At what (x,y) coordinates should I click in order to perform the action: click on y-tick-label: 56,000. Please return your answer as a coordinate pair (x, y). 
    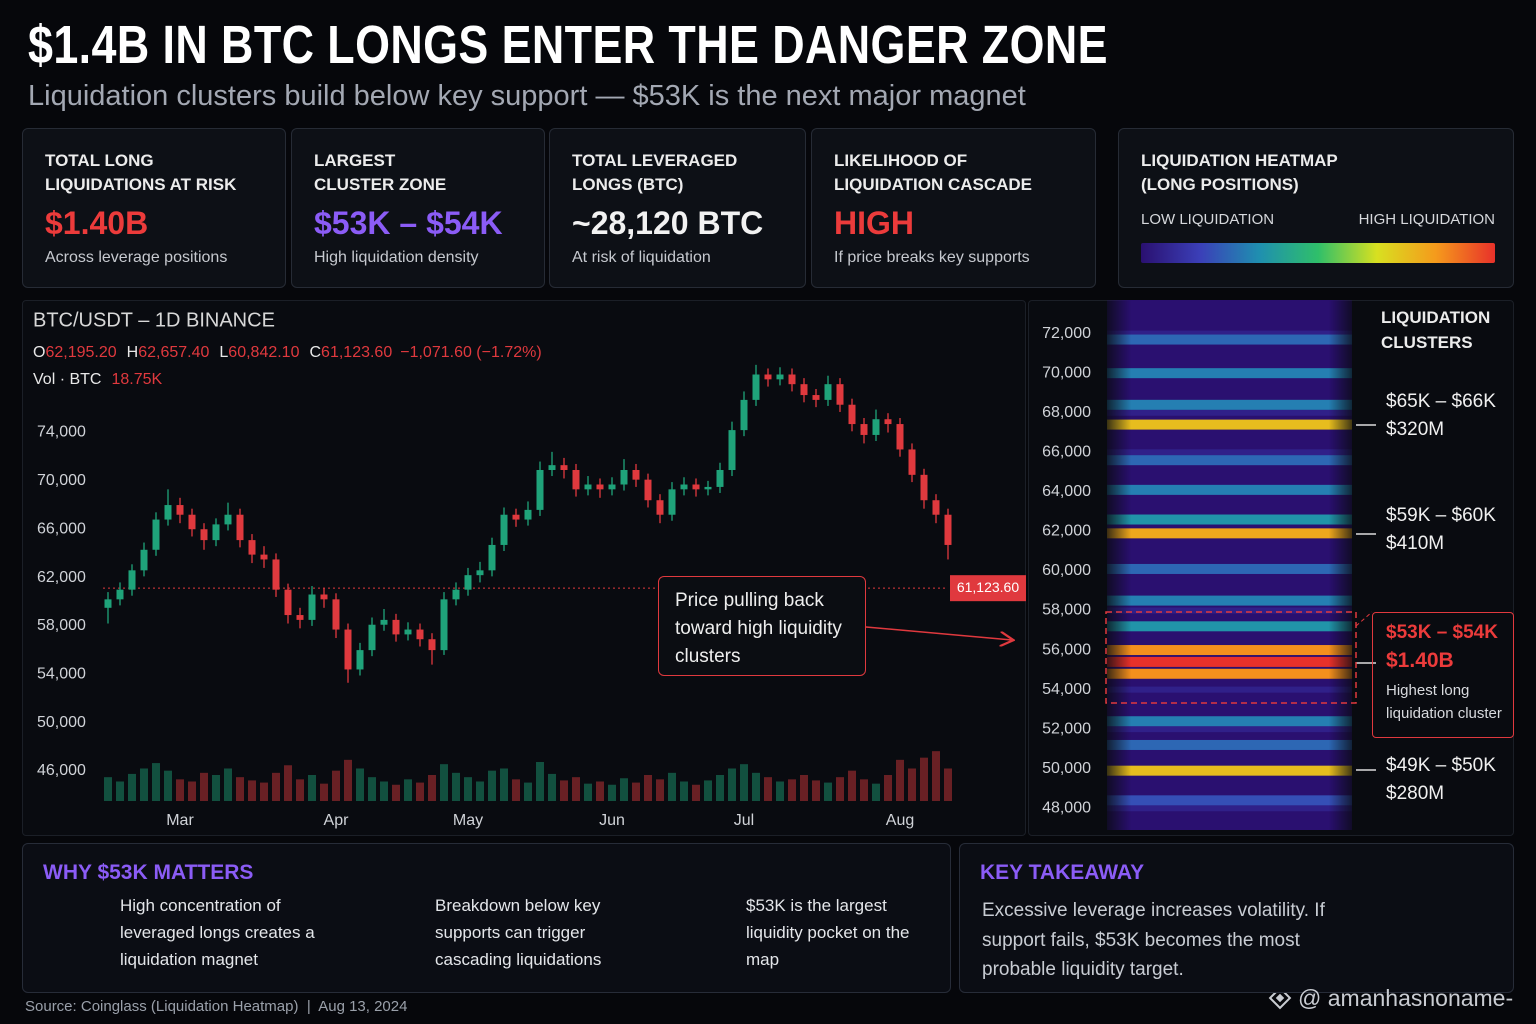
    Looking at the image, I should click on (1066, 649).